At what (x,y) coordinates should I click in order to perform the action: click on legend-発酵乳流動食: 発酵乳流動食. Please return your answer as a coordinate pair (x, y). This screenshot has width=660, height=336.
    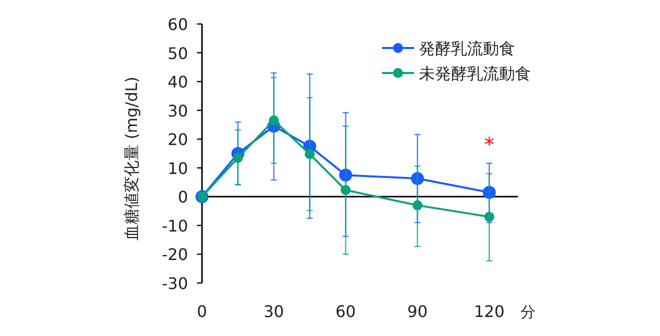
    Looking at the image, I should click on (448, 48).